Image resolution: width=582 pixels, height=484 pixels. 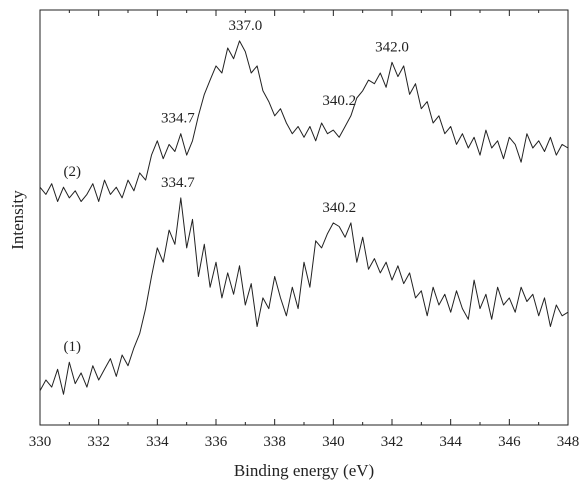 I want to click on x-tick-label: 344, so click(x=450, y=442).